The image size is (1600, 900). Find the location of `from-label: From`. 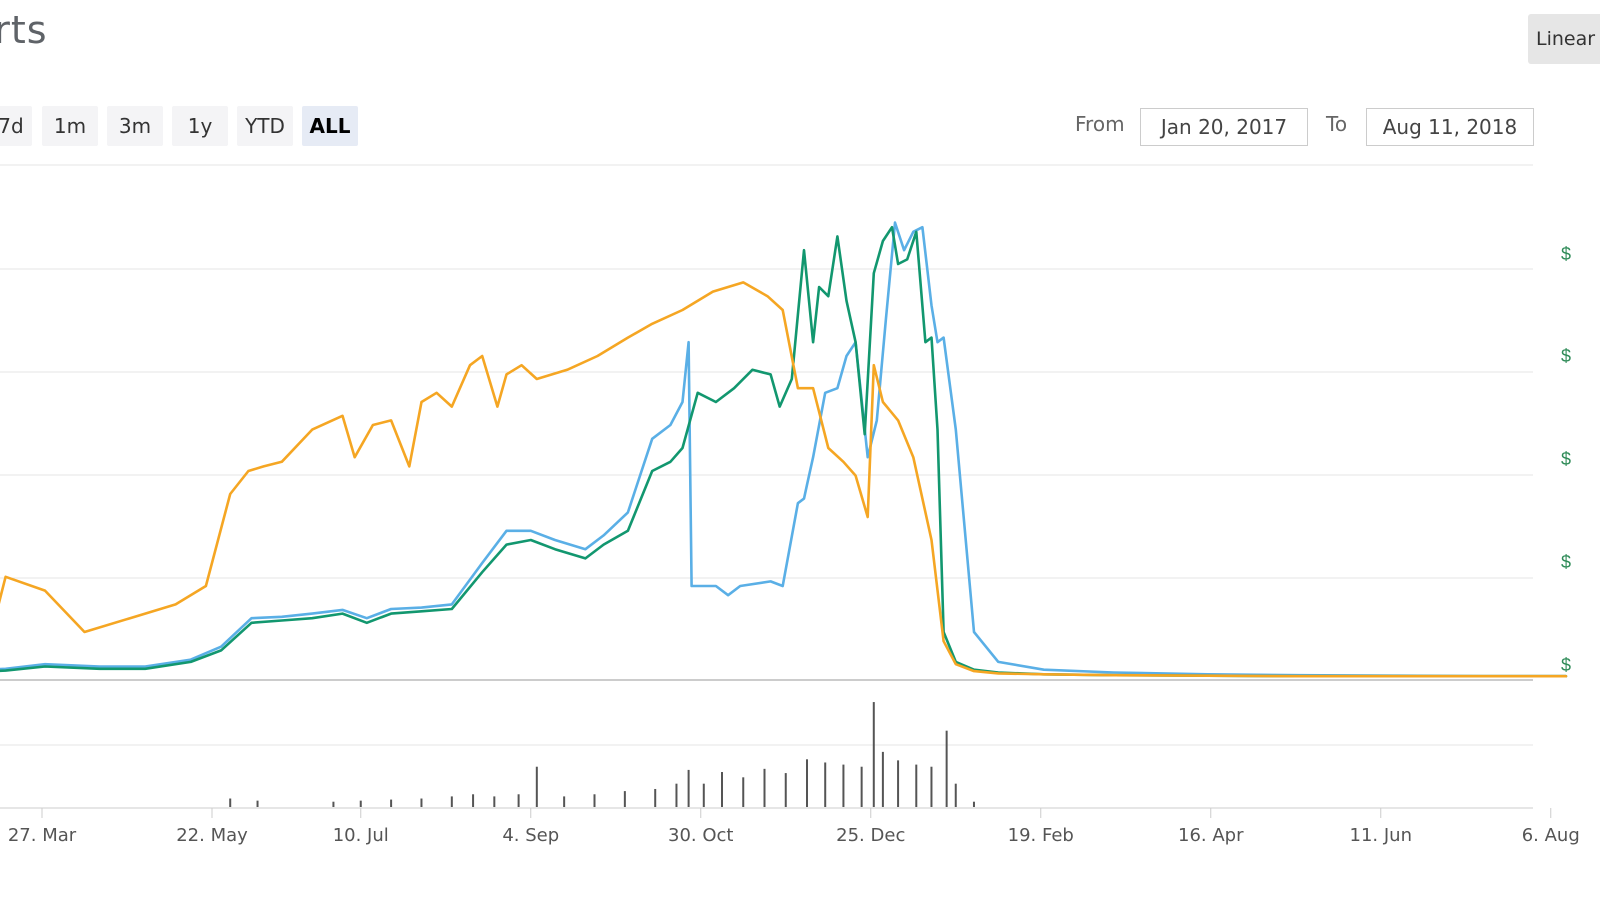

from-label: From is located at coordinates (1100, 124).